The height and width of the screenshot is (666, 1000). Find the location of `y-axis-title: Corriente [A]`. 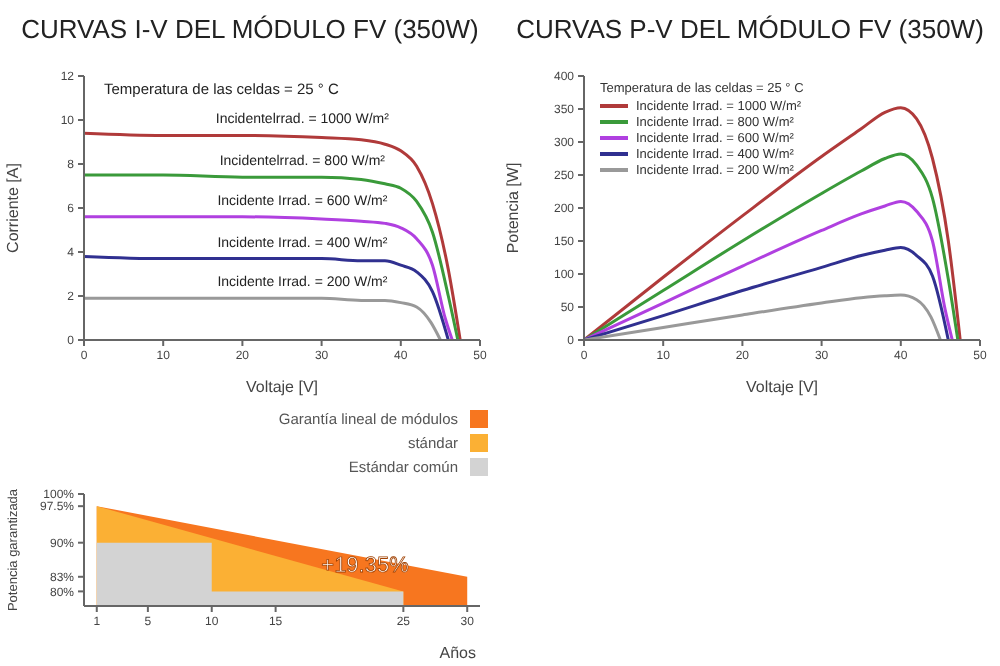

y-axis-title: Corriente [A] is located at coordinates (12, 208).